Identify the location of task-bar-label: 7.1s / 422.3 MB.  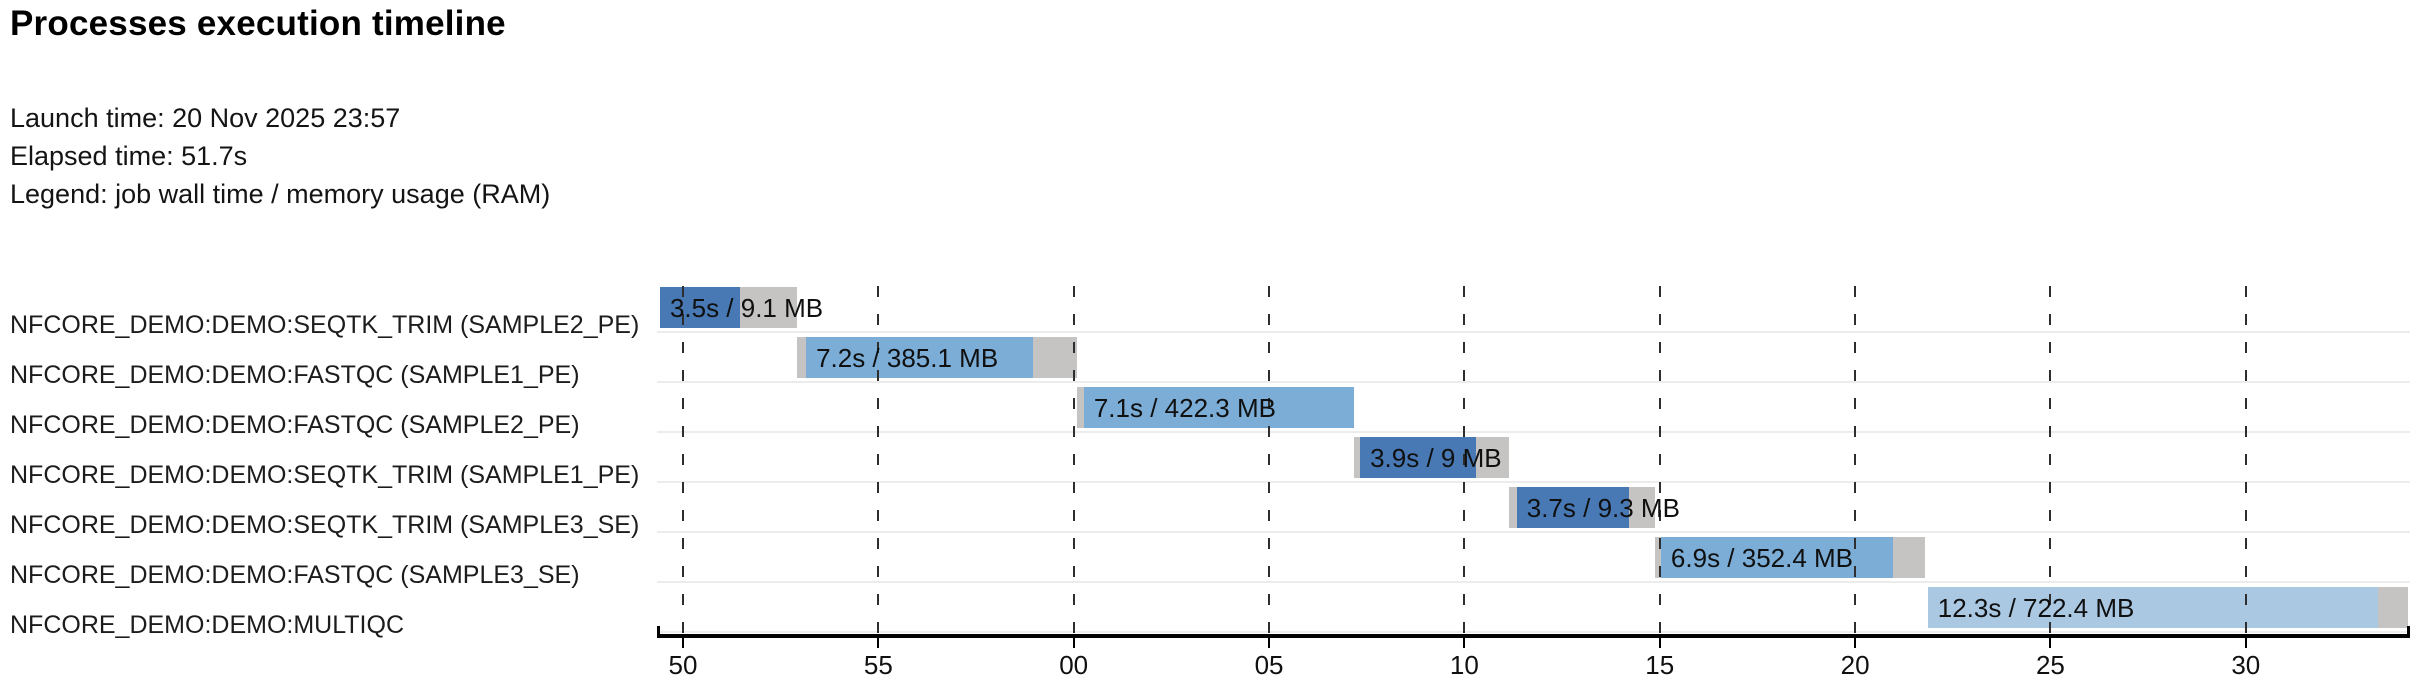
(1184, 408).